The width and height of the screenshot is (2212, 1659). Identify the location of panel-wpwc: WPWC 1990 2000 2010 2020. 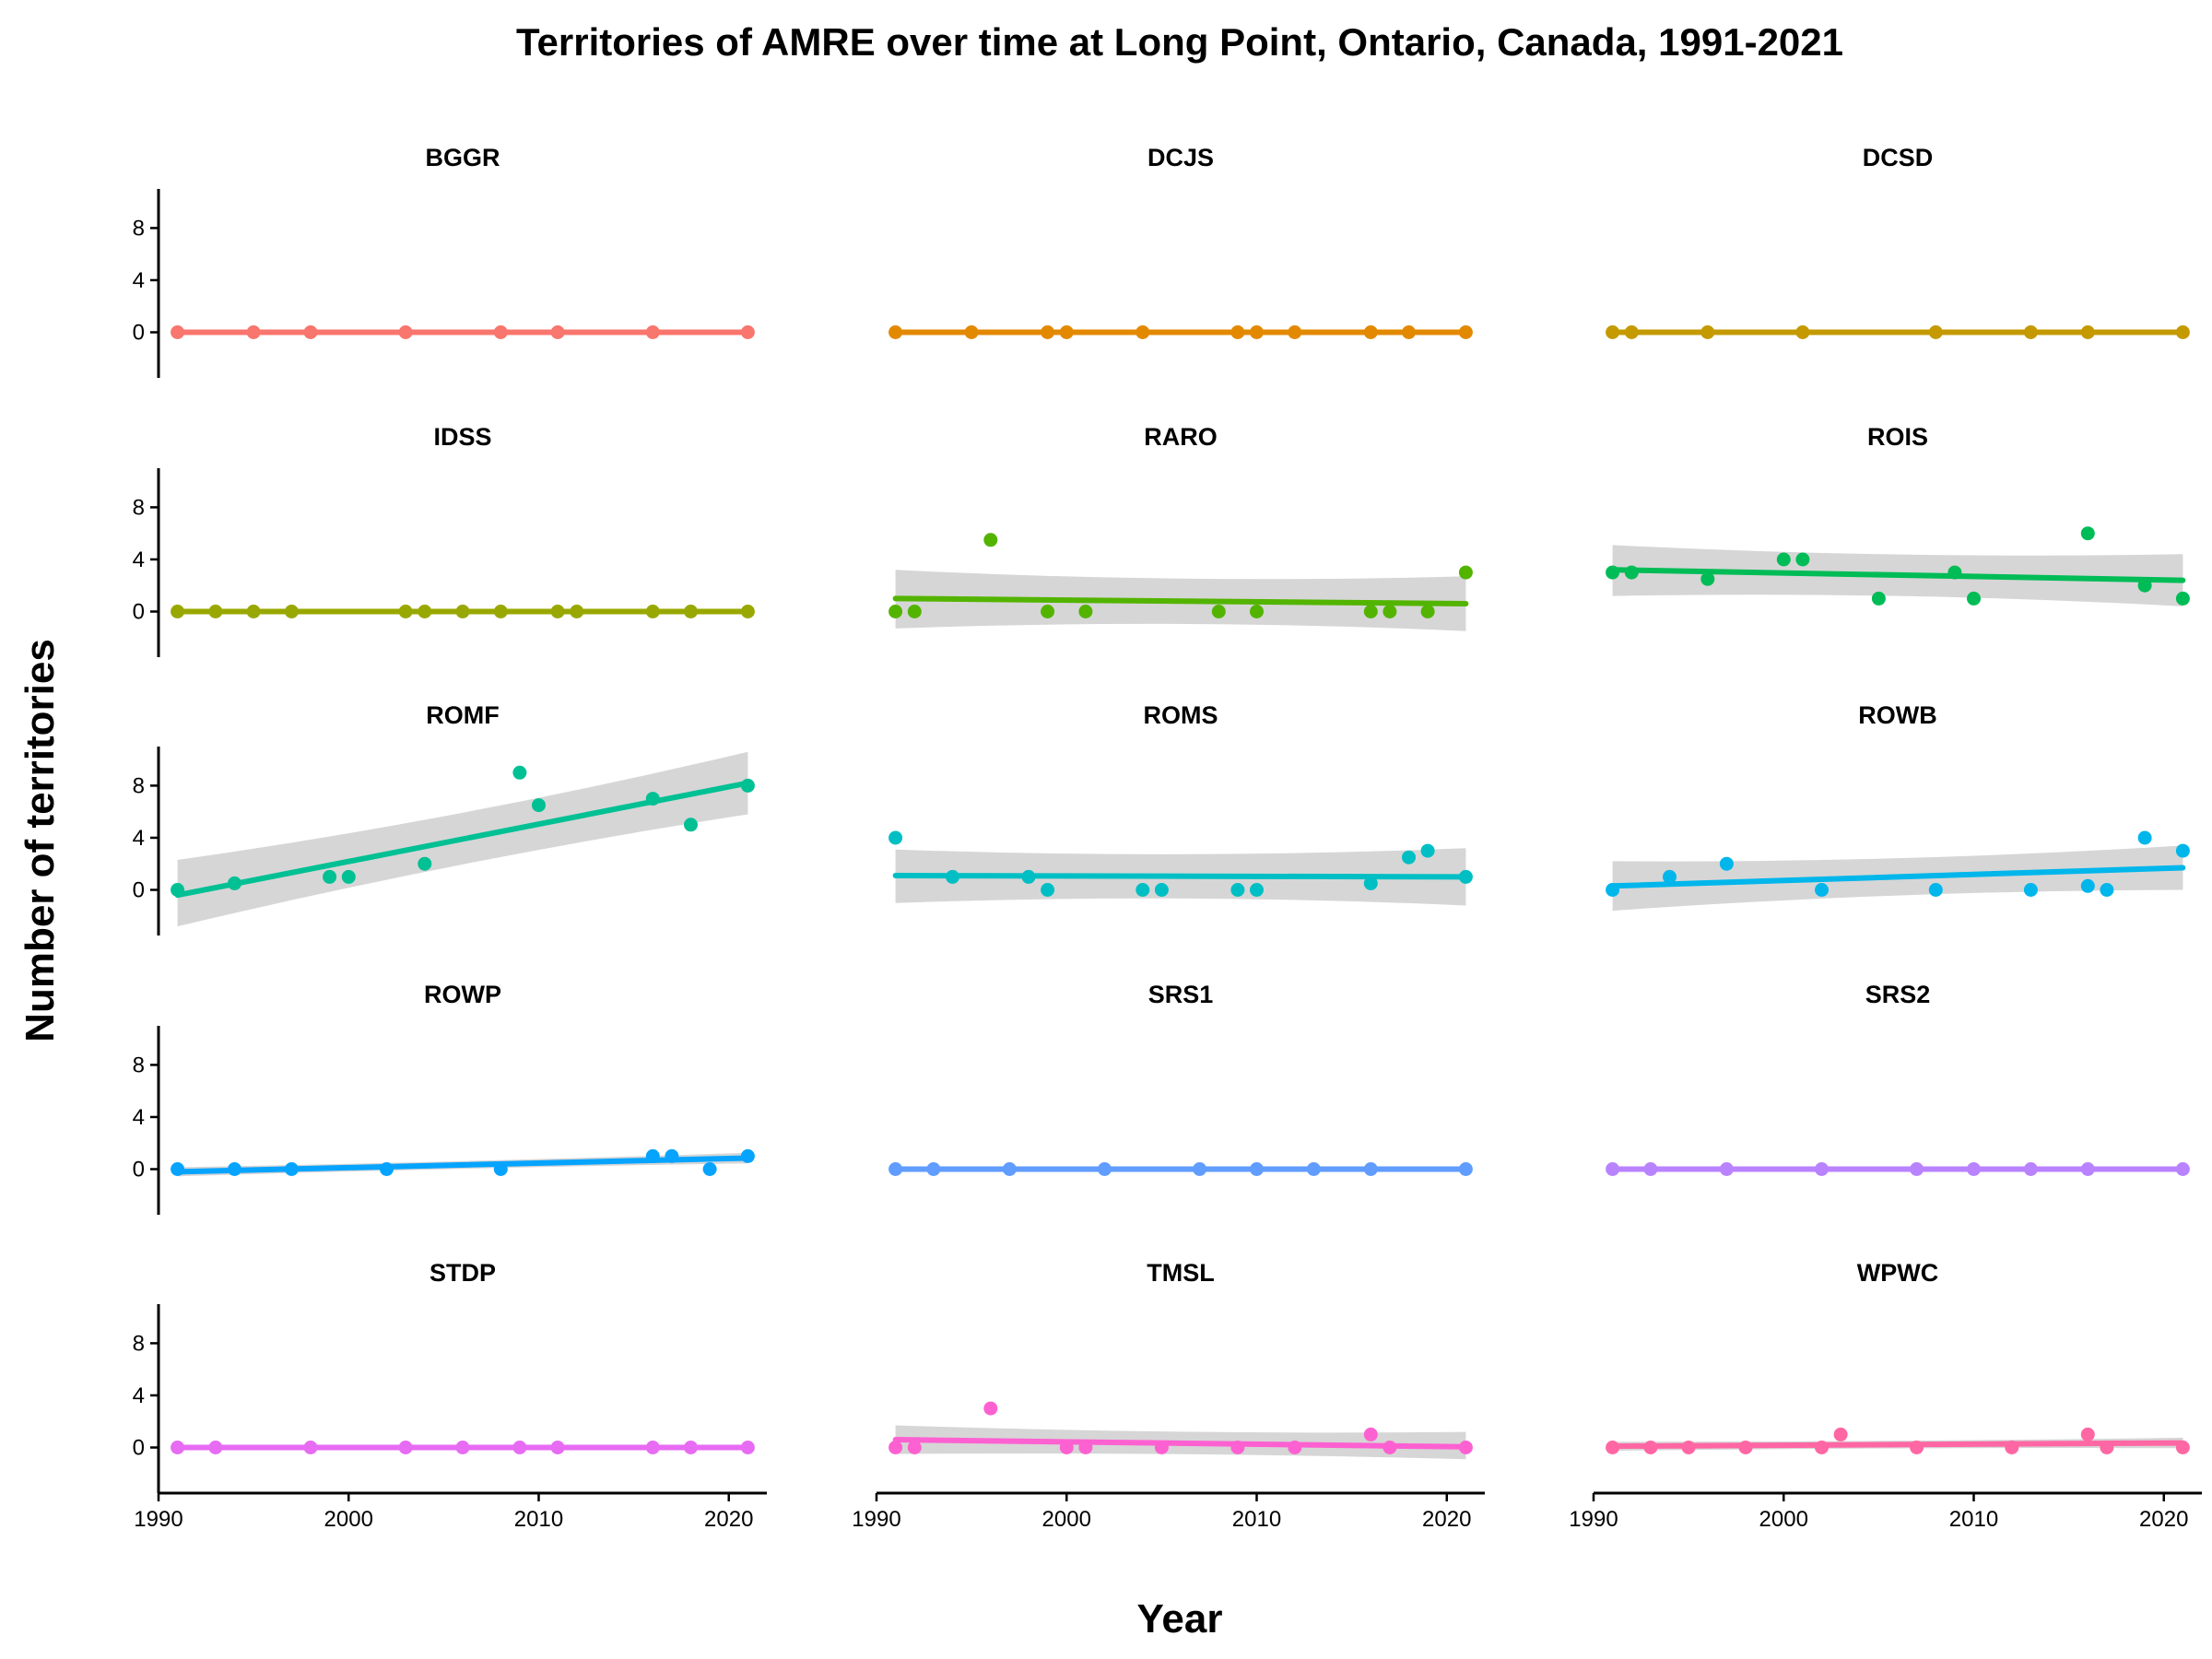
(1885, 1395).